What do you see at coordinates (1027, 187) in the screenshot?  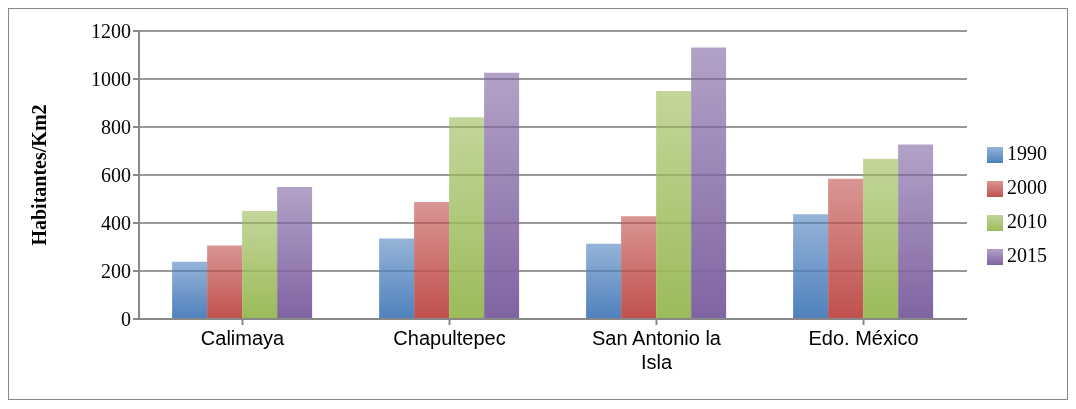 I see `legend-label: 2000` at bounding box center [1027, 187].